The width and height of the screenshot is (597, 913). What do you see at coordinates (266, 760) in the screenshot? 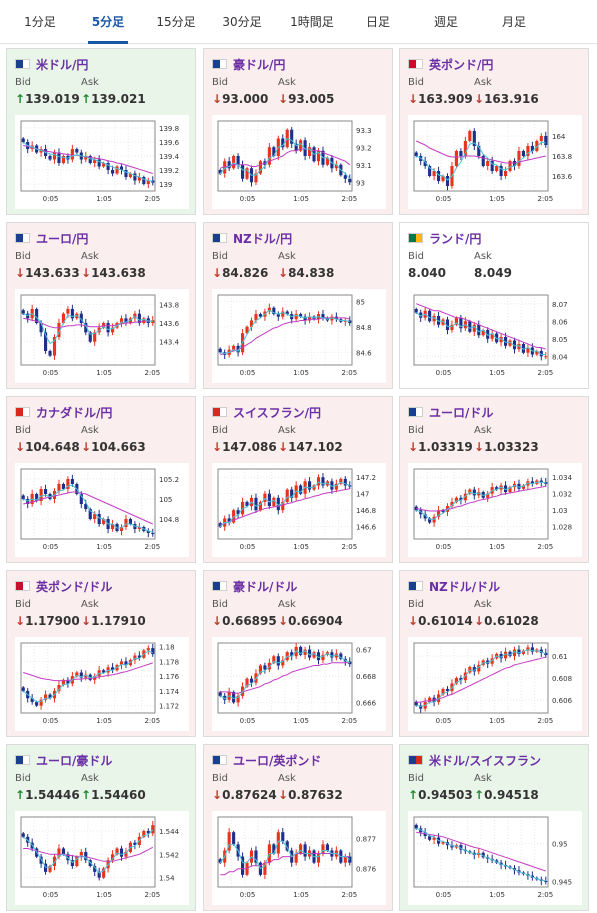
I see `pair-link: ユーロ/英ポンド` at bounding box center [266, 760].